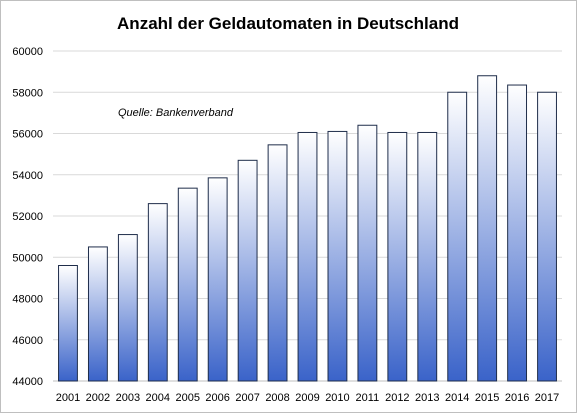 This screenshot has width=577, height=413. What do you see at coordinates (158, 398) in the screenshot?
I see `x-tick-label: 2004` at bounding box center [158, 398].